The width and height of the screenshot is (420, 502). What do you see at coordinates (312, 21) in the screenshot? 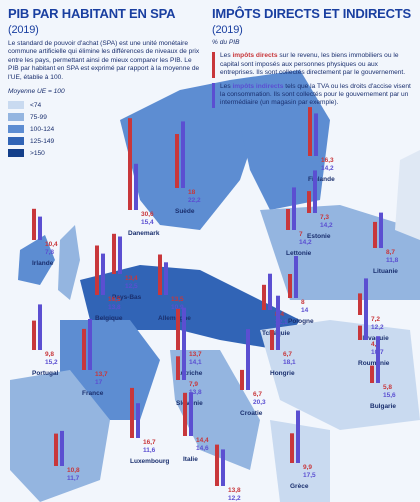
I see `right-title: IMPÔTS DIRECTS ET INDIRECTS (2019)` at bounding box center [312, 21].